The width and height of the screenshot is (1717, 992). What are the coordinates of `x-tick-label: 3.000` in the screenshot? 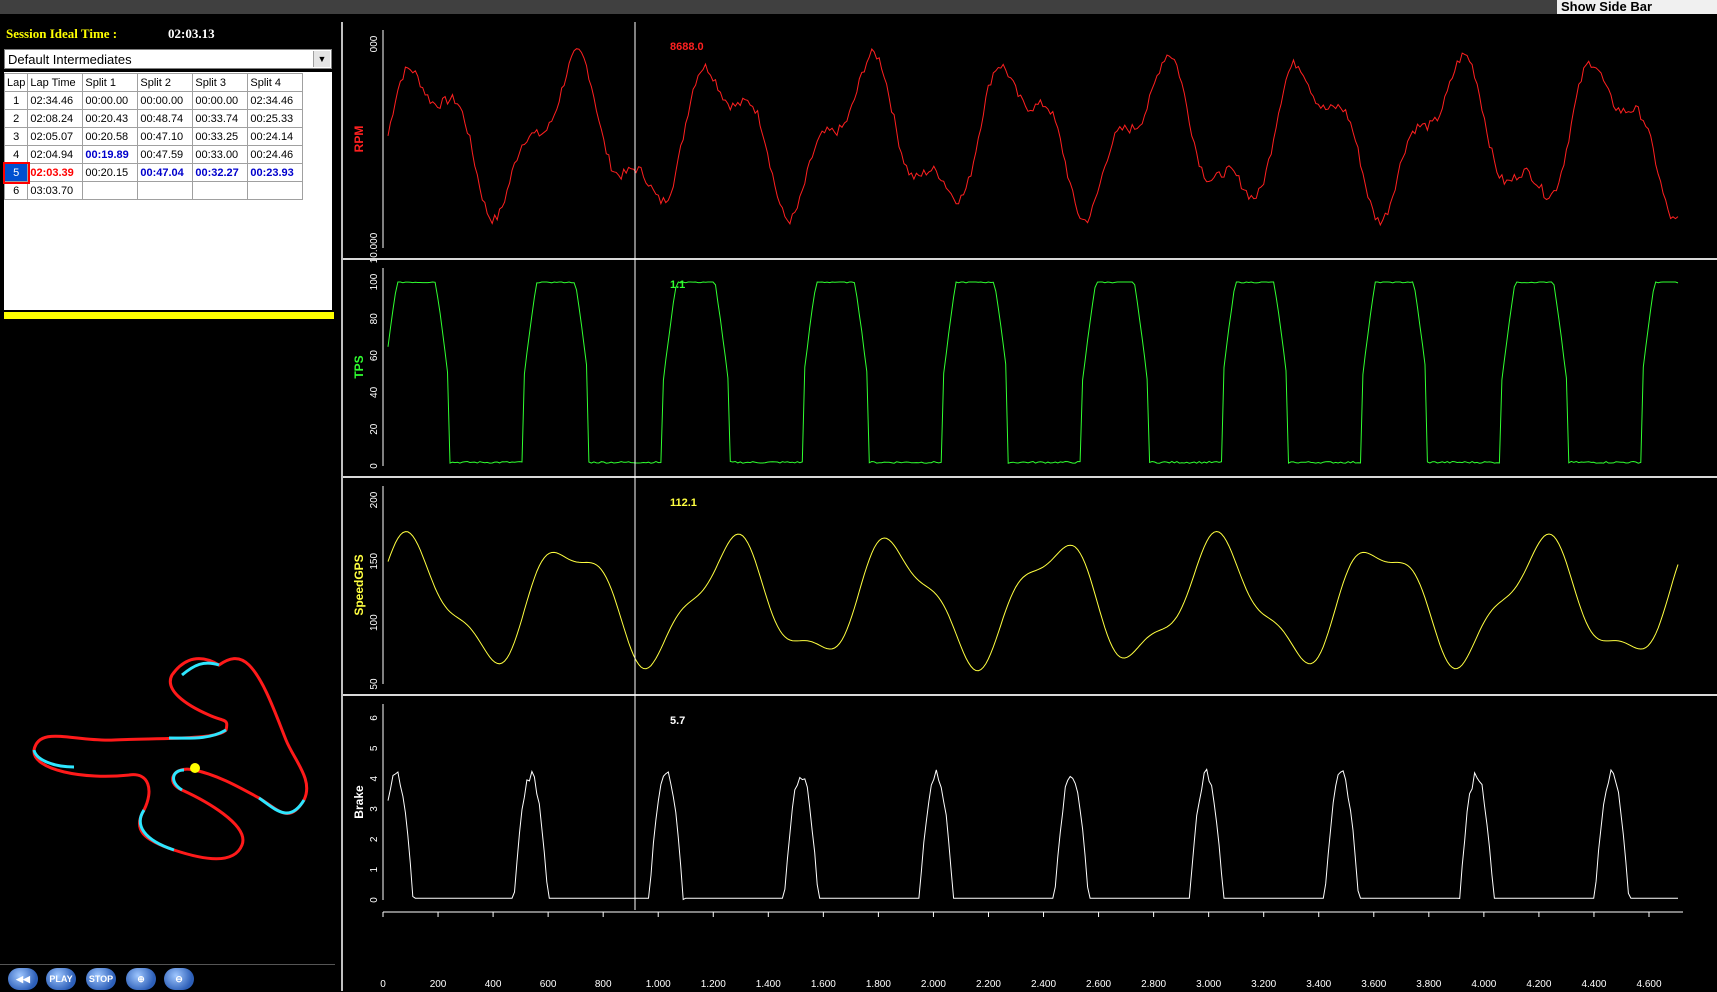 It's located at (1208, 984).